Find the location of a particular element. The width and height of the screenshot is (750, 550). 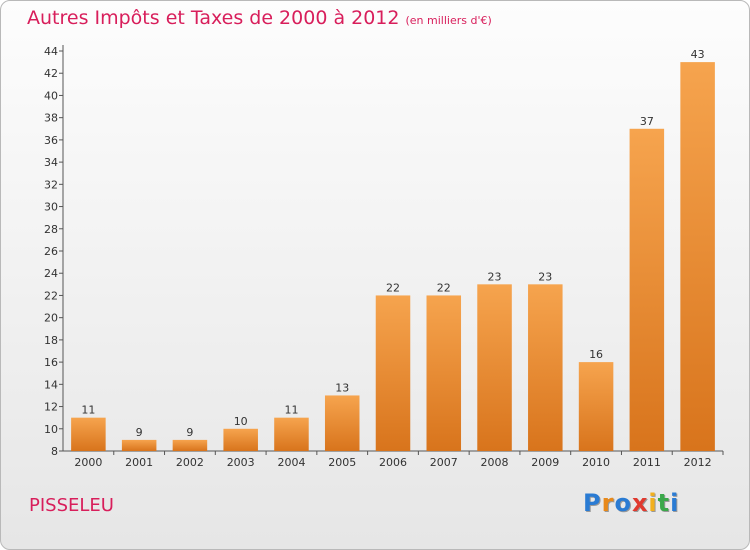

proxiti-logo: Proxiti is located at coordinates (631, 503).